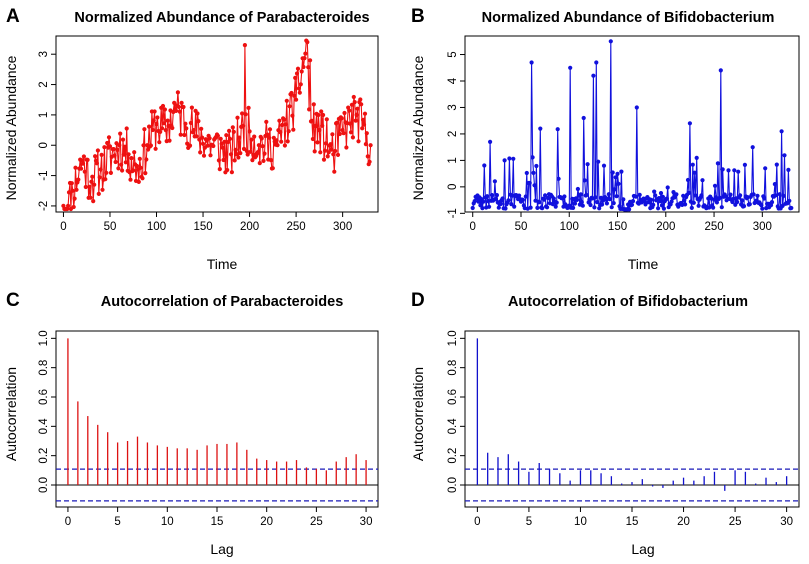 Image resolution: width=809 pixels, height=564 pixels. I want to click on x-tick-label: 15, so click(632, 522).